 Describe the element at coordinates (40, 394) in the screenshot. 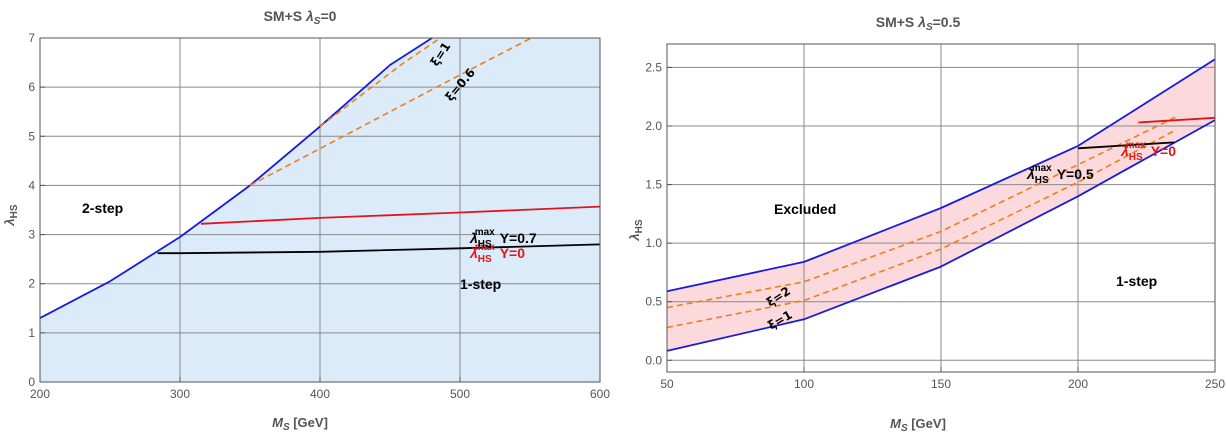

I see `l-xtick-label-0: 200` at that location.